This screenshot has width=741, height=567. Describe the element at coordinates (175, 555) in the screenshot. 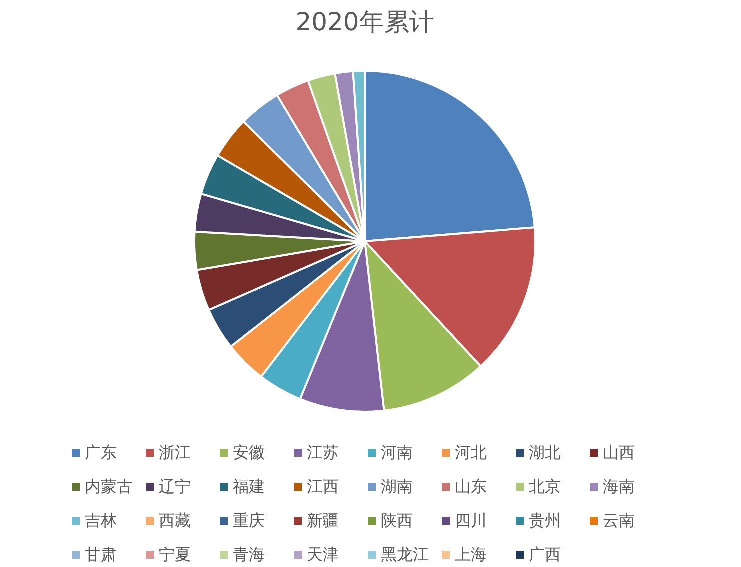

I see `legend-label: 宁夏` at that location.